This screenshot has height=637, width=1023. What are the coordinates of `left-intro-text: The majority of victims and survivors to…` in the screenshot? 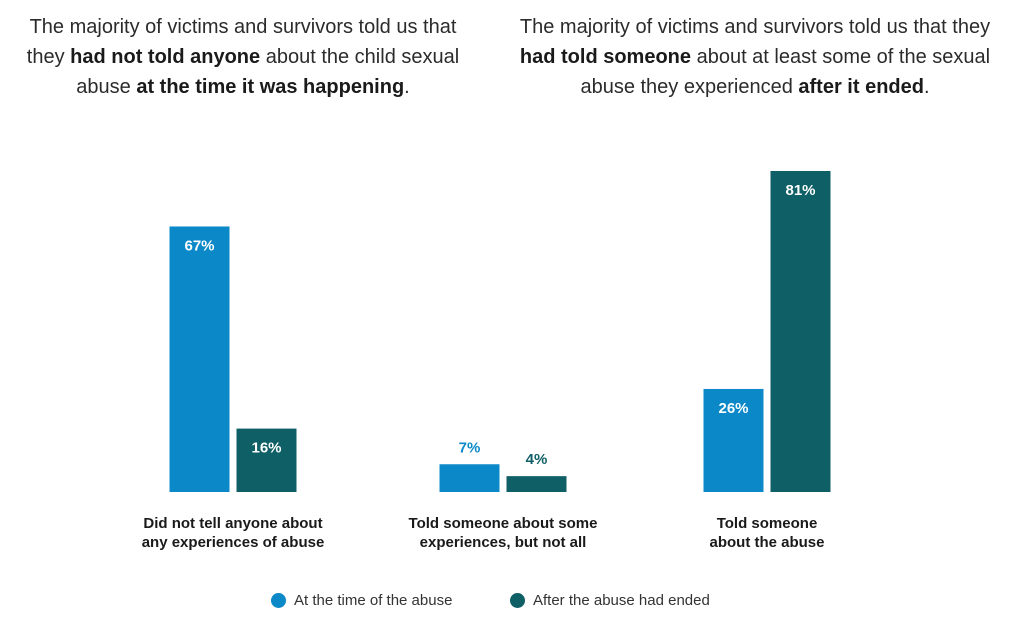 It's located at (243, 57).